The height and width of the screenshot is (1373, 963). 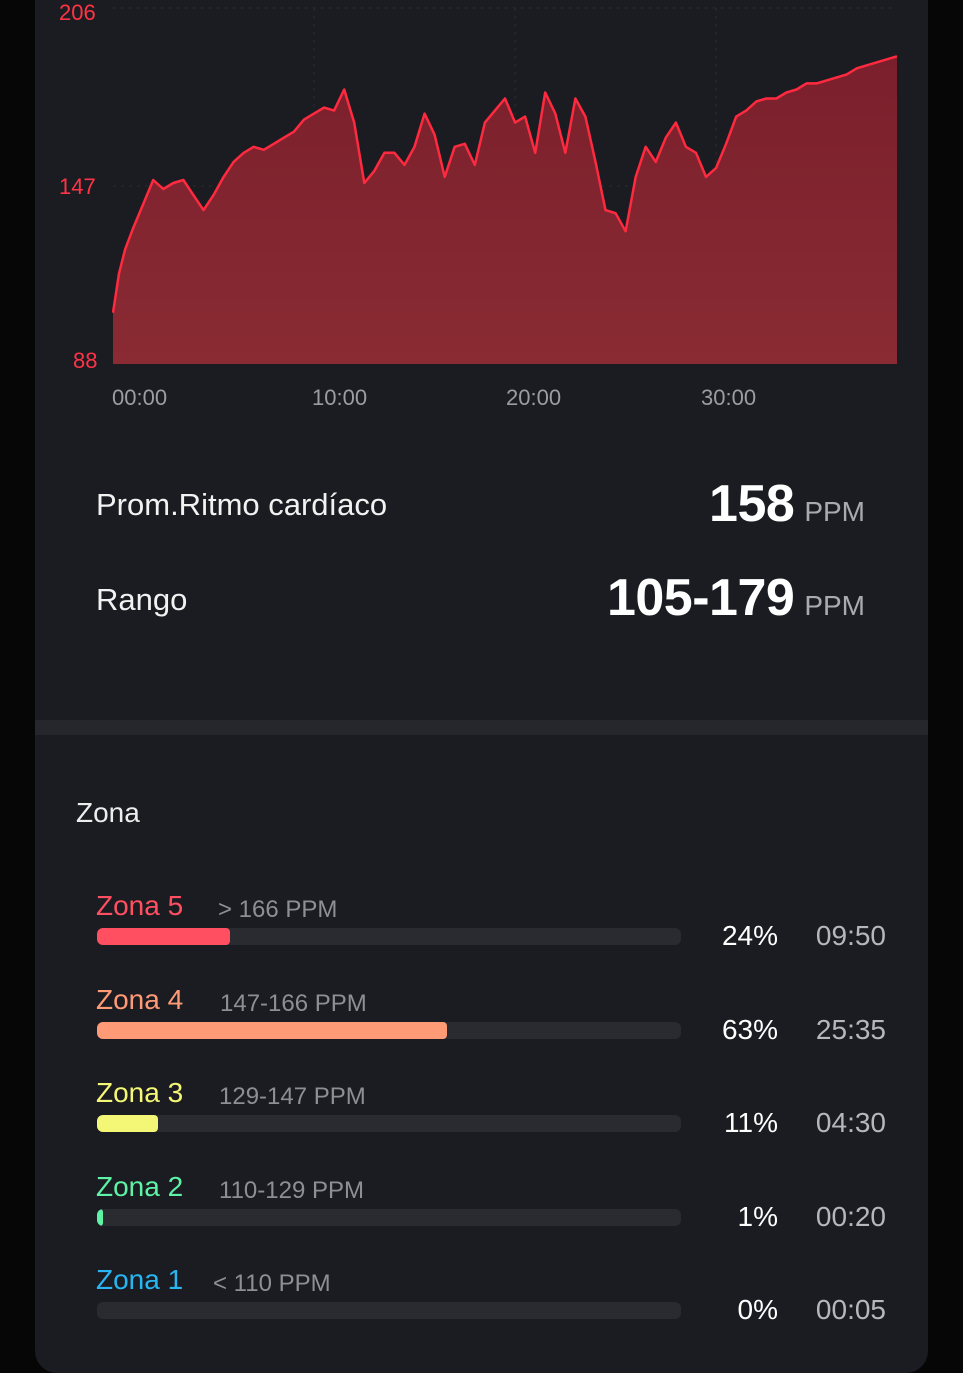 I want to click on x-tick-3: 30:00, so click(x=728, y=397).